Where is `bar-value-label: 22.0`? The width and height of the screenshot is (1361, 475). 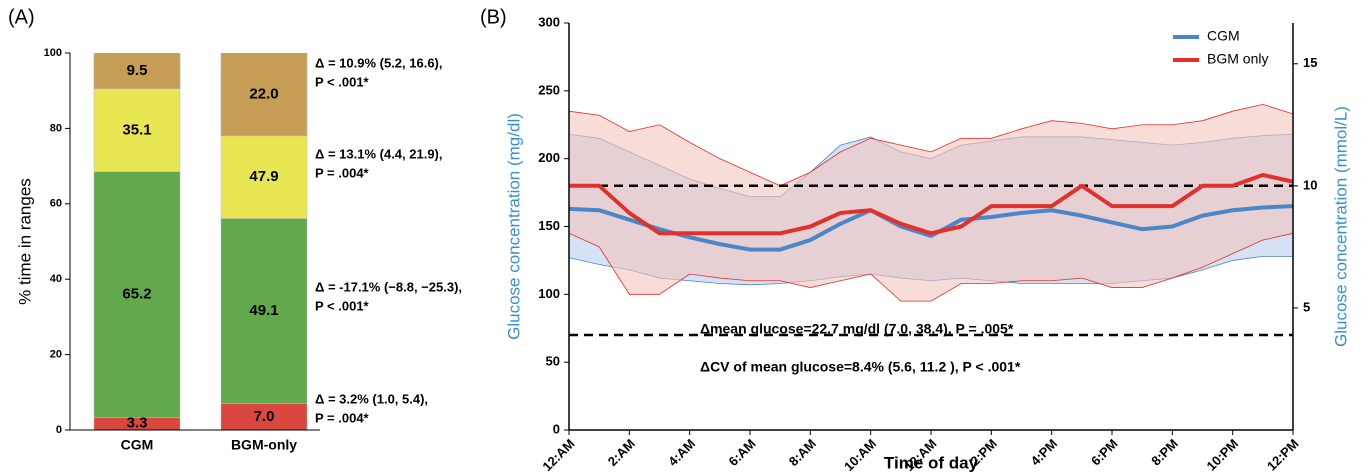 bar-value-label: 22.0 is located at coordinates (263, 93).